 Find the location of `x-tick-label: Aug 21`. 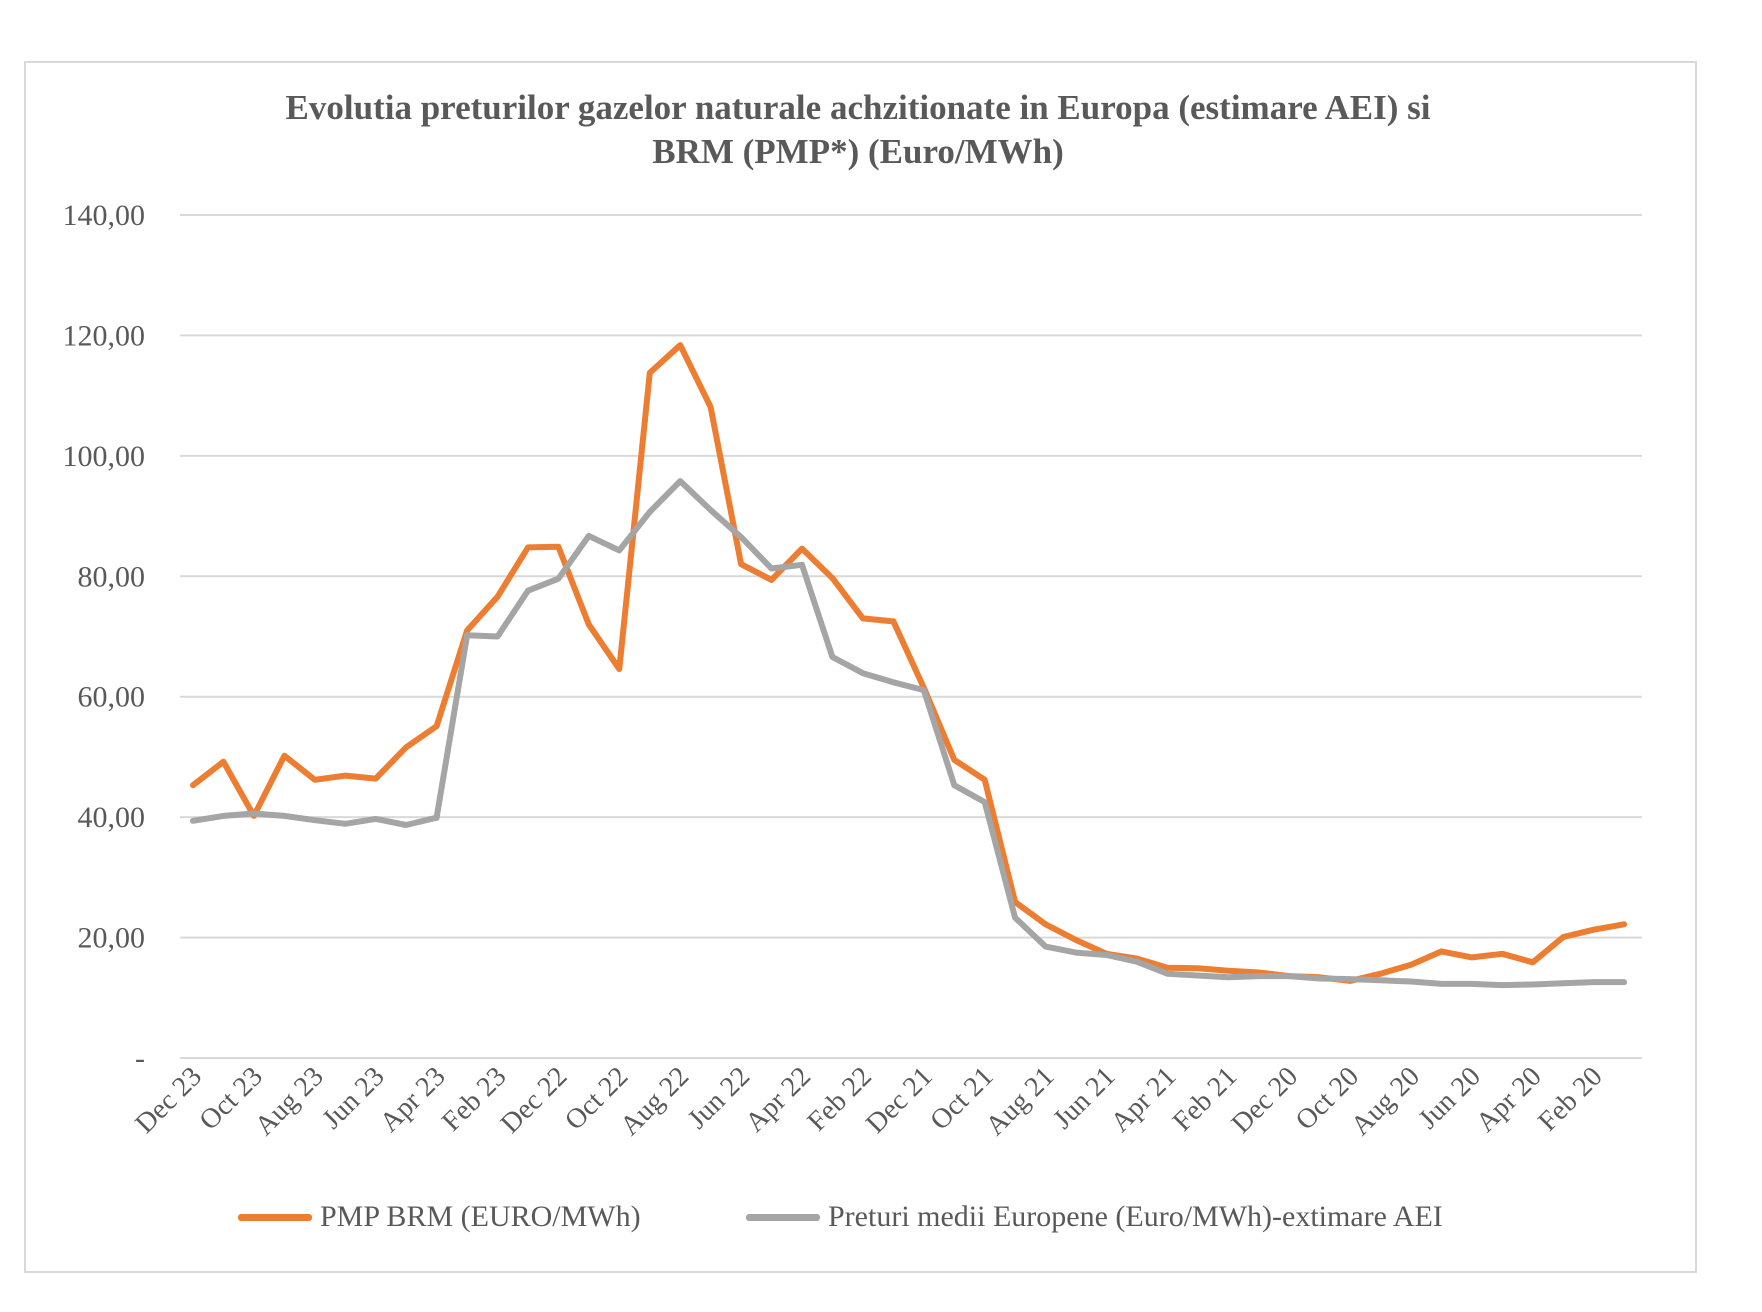

x-tick-label: Aug 21 is located at coordinates (1020, 1101).